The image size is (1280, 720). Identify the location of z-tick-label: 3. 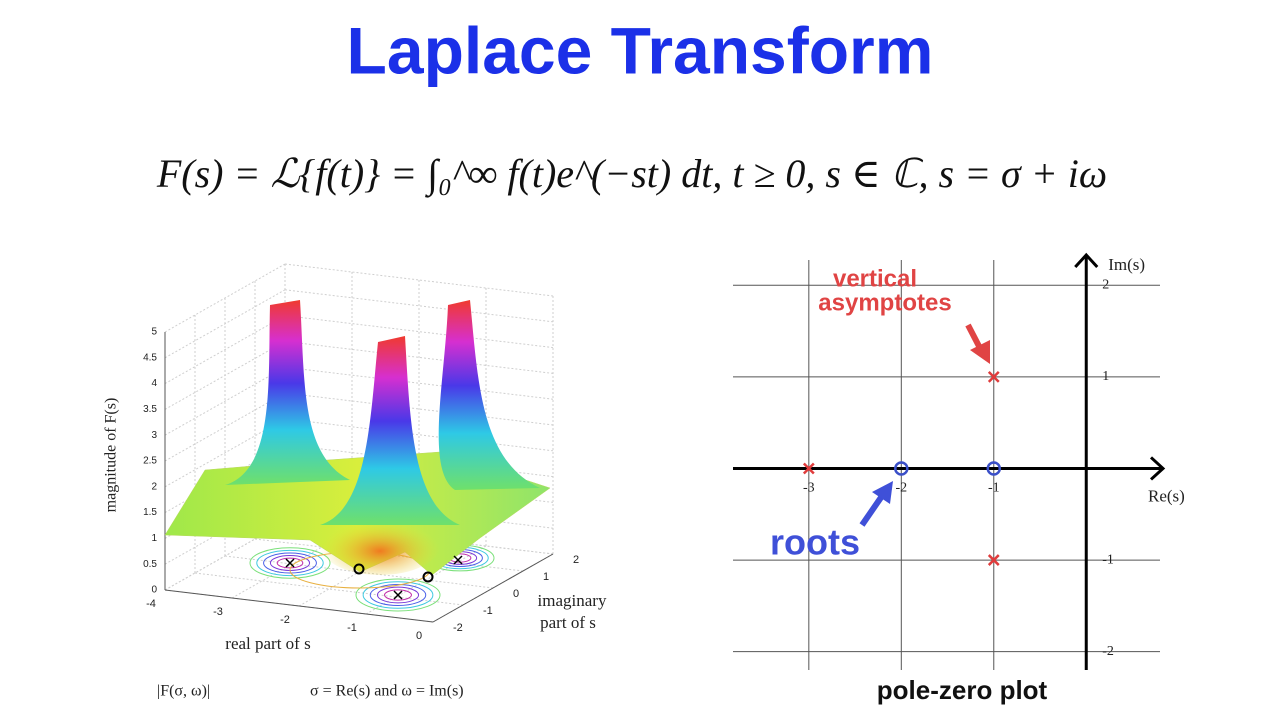
(154, 435).